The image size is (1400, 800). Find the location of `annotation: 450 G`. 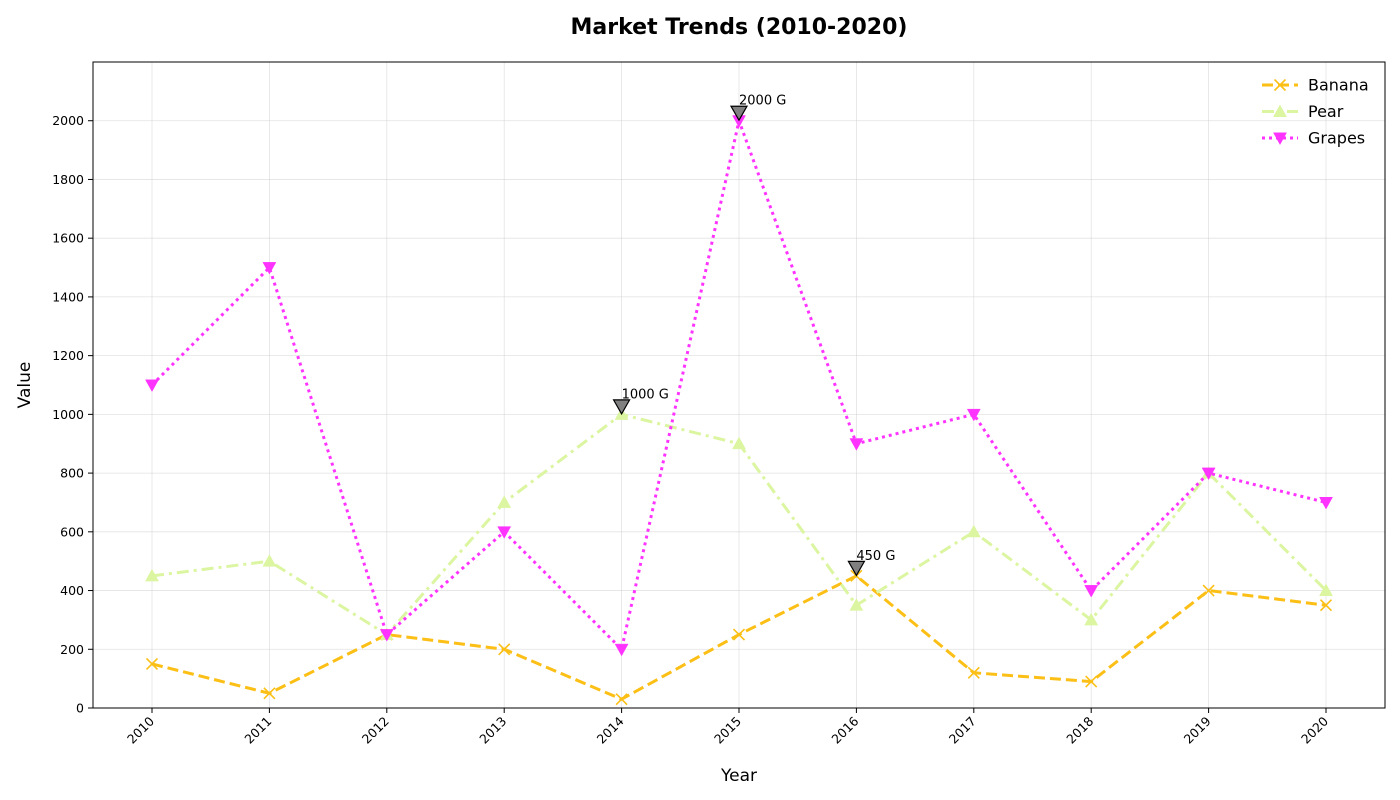

annotation: 450 G is located at coordinates (871, 563).